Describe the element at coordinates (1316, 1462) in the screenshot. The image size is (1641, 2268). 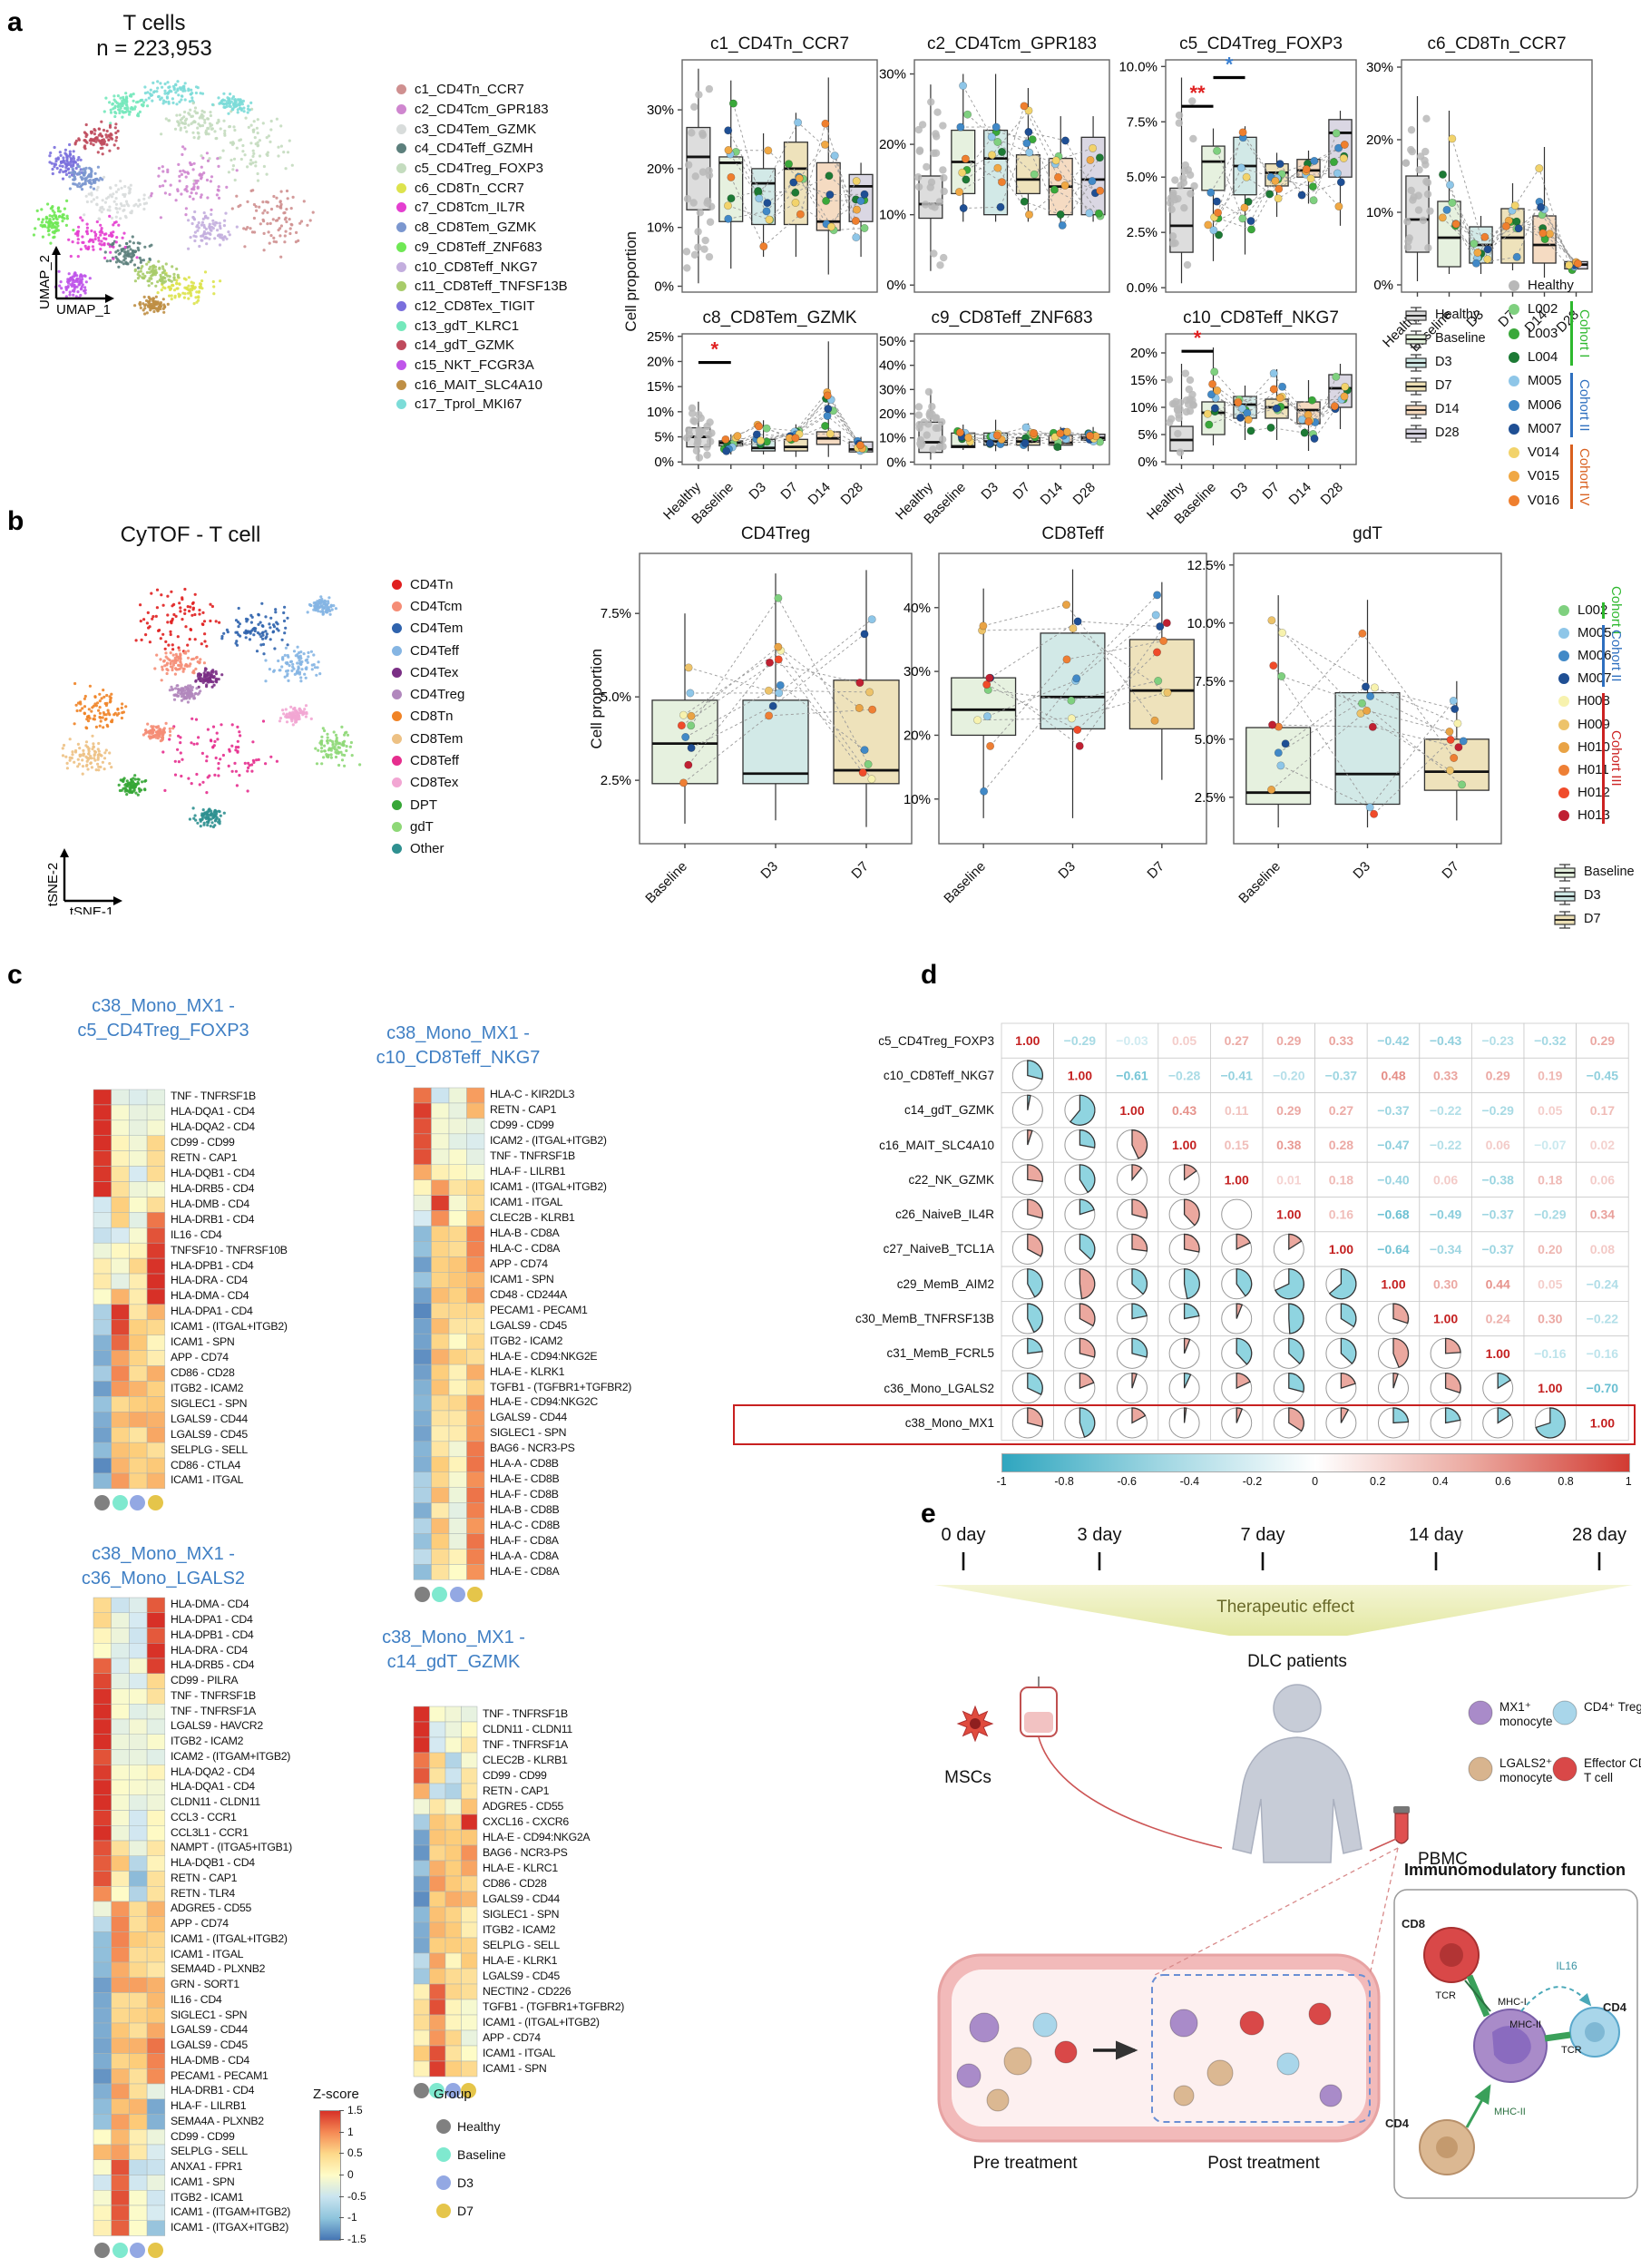
I see `correlation-colorbar` at that location.